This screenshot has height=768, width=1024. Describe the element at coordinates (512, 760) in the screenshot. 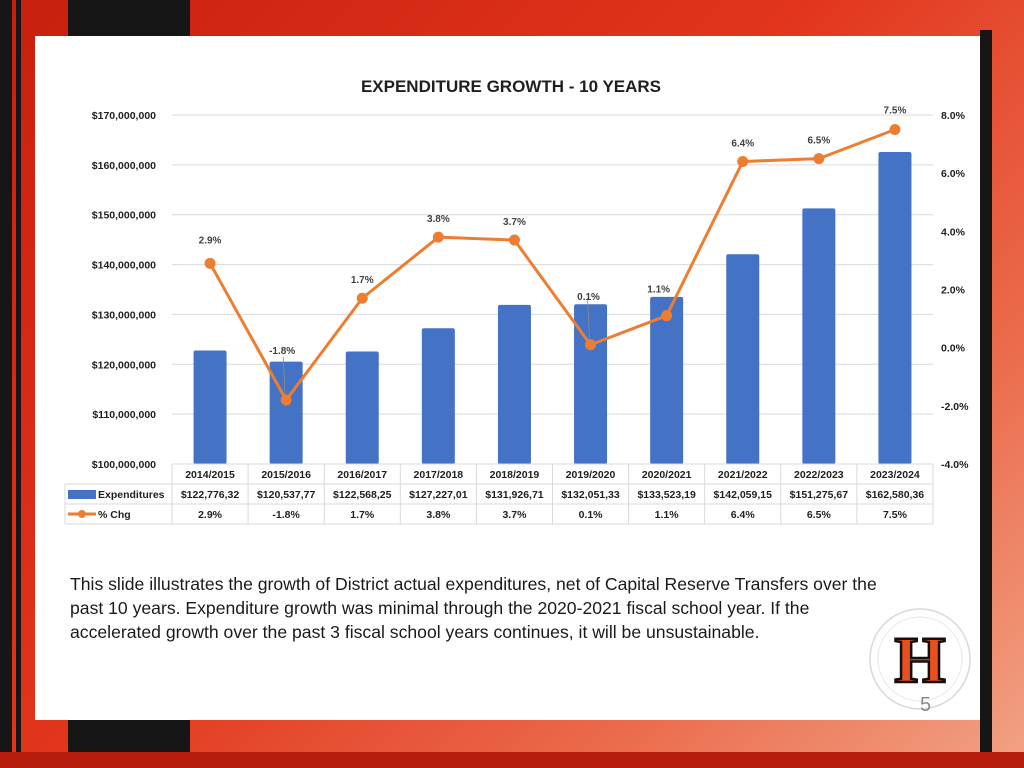

I see `frame-bar-bottom` at that location.